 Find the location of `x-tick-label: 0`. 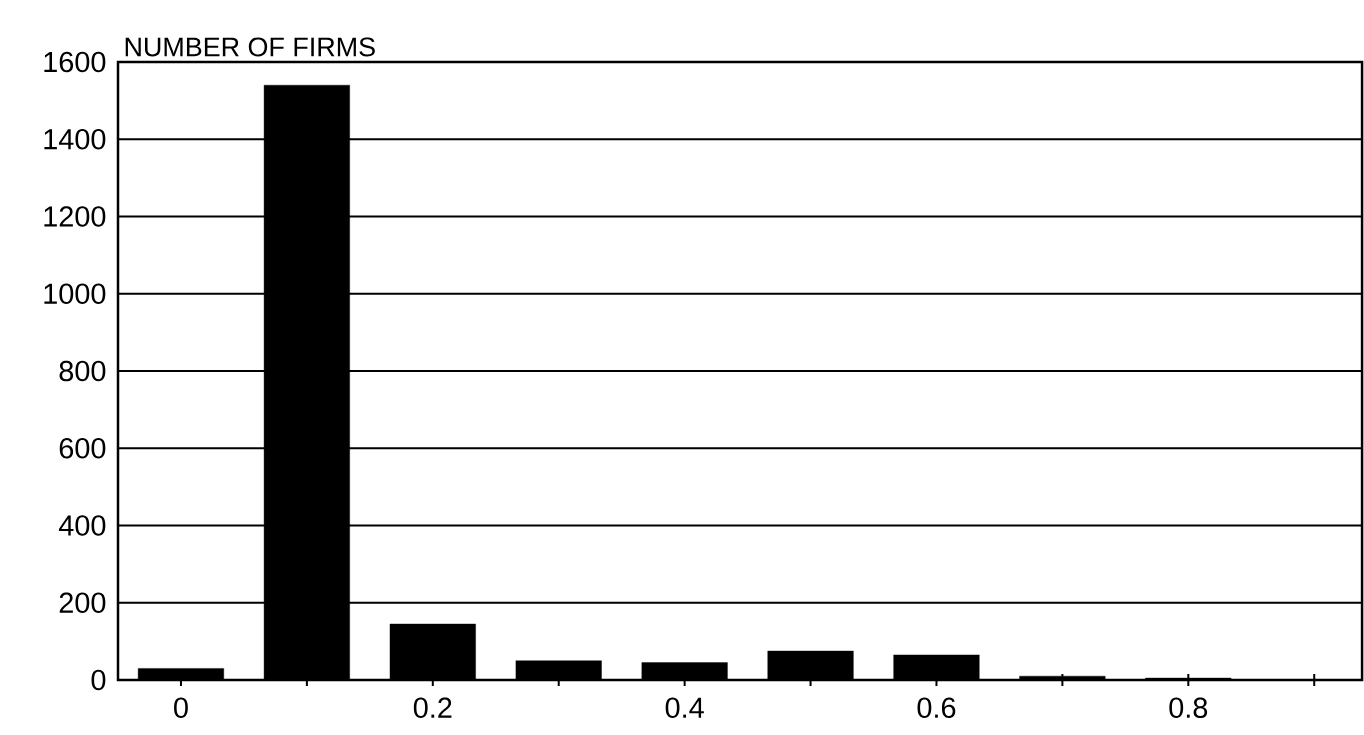

x-tick-label: 0 is located at coordinates (181, 707).